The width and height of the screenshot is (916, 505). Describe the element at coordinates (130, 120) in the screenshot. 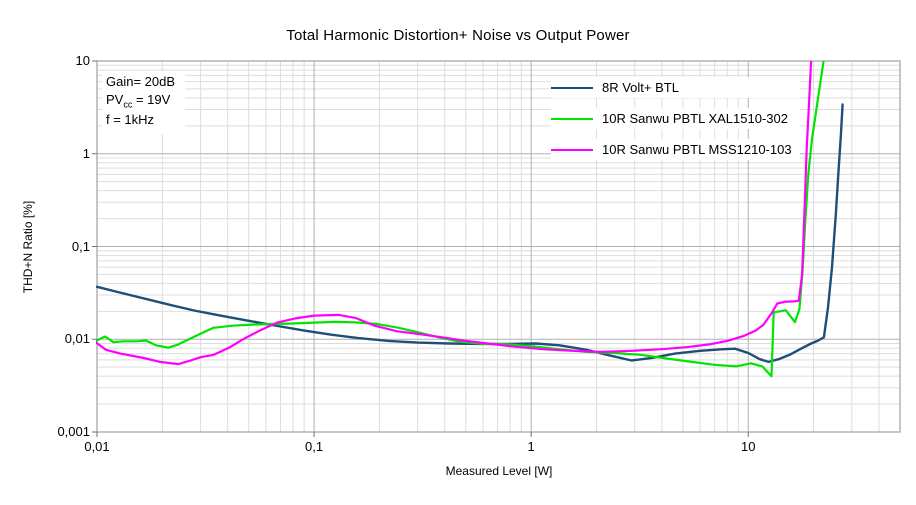

I see `annotation-freq: f = 1kHz` at that location.